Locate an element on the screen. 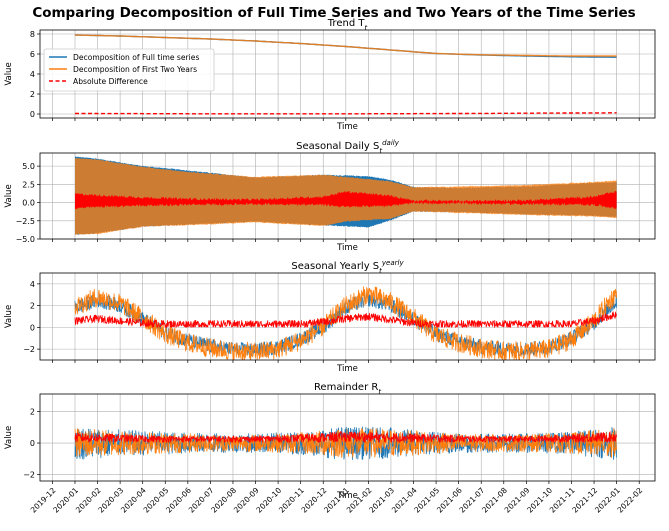  legend-label: Decomposition of First Two Years is located at coordinates (135, 69).